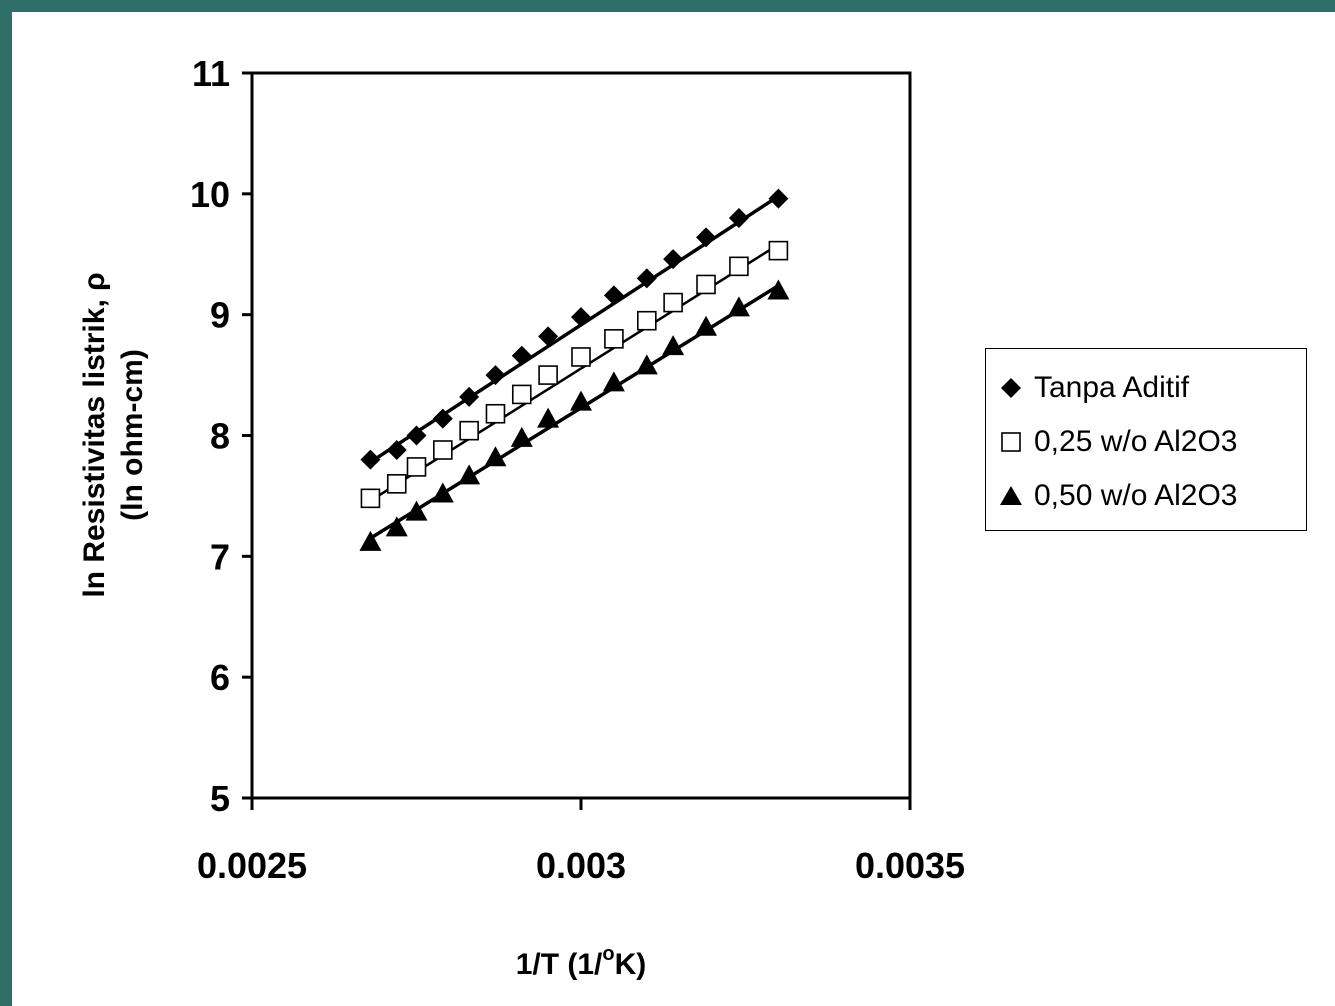 This screenshot has height=1006, width=1335. What do you see at coordinates (220, 677) in the screenshot?
I see `y-tick-label: 6` at bounding box center [220, 677].